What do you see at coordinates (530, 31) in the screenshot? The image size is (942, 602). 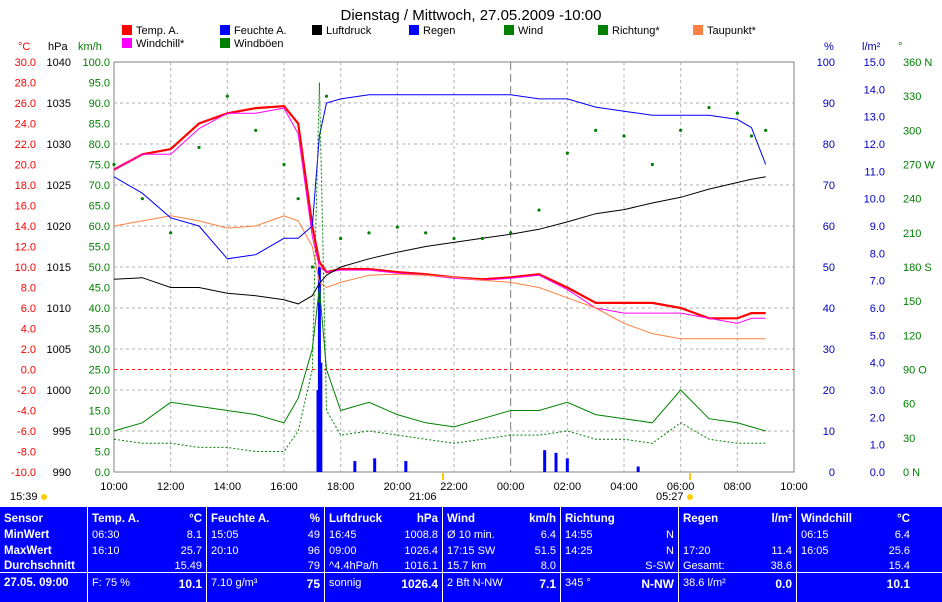 I see `legend-label: Wind` at bounding box center [530, 31].